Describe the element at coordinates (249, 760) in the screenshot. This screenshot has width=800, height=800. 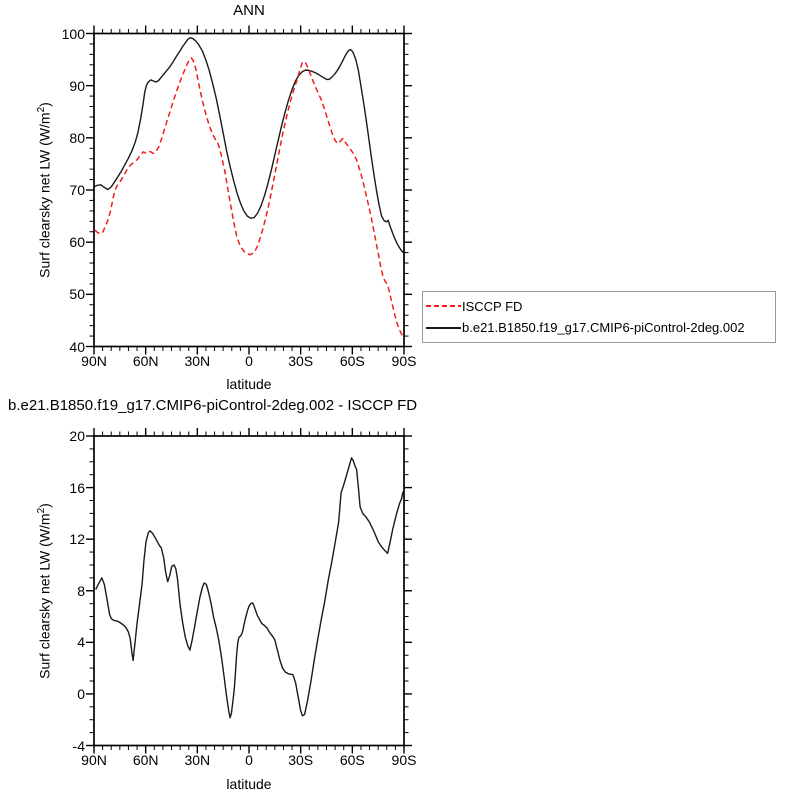
I see `bottom-x-tick-label: 0` at that location.